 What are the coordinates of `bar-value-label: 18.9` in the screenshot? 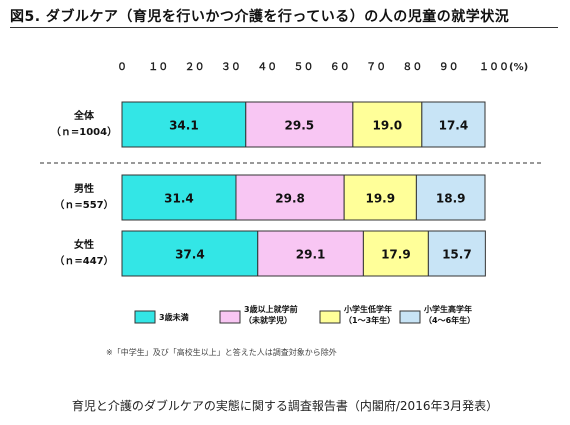 It's located at (451, 199).